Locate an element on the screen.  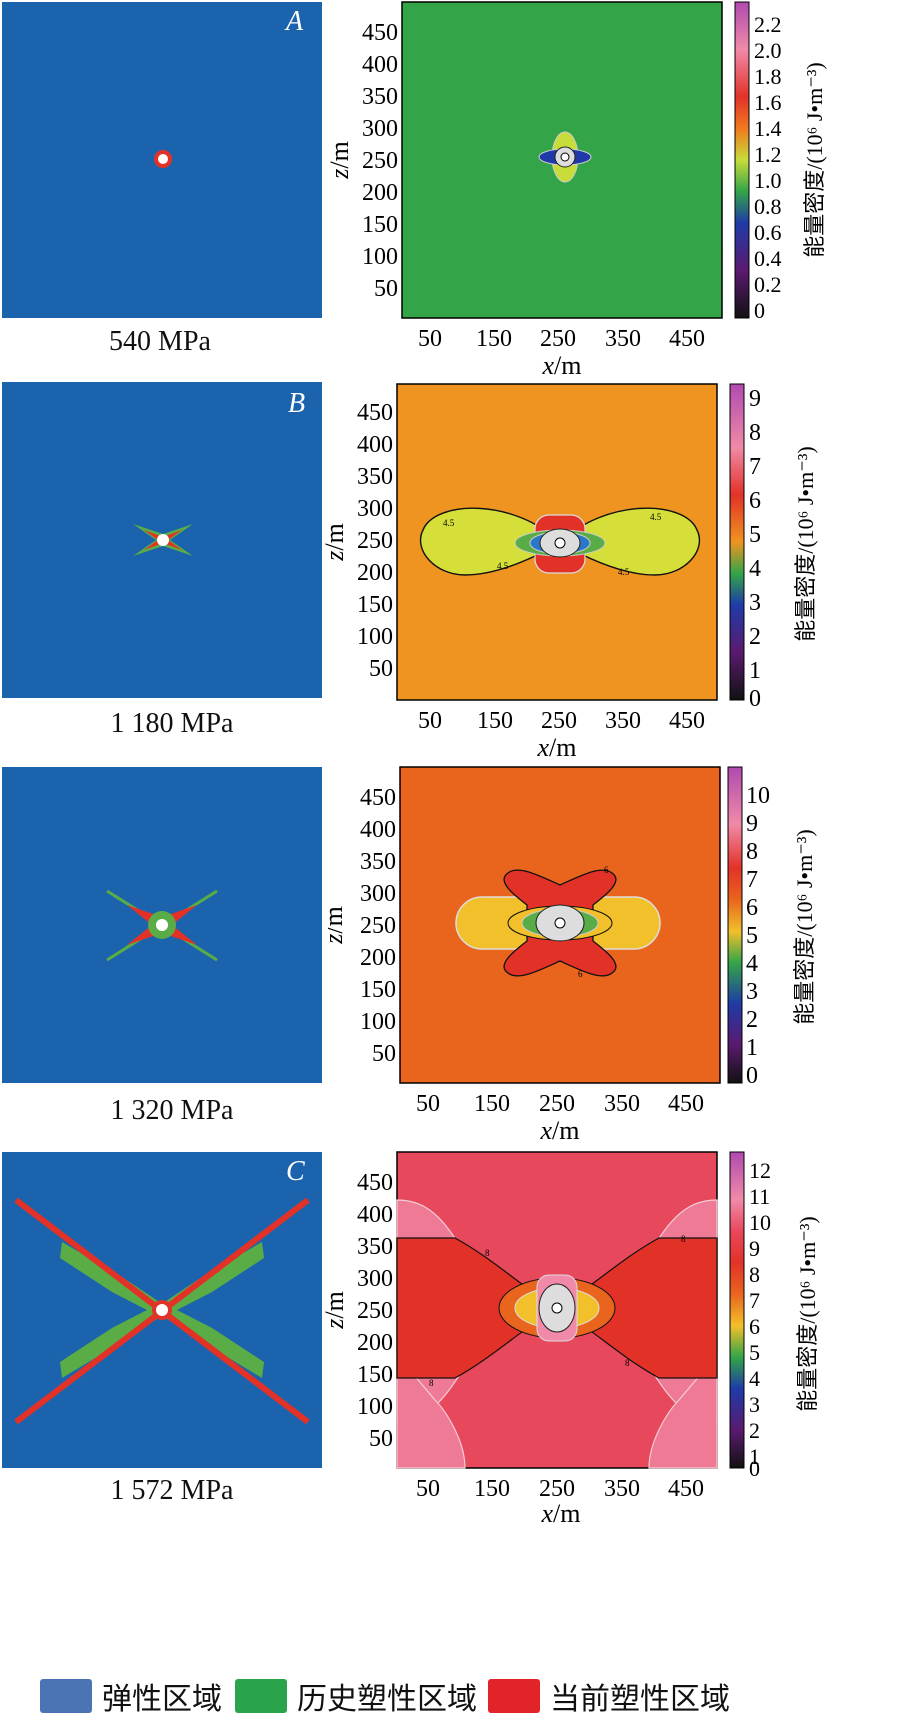
svg-text: 300 is located at coordinates (378, 894).